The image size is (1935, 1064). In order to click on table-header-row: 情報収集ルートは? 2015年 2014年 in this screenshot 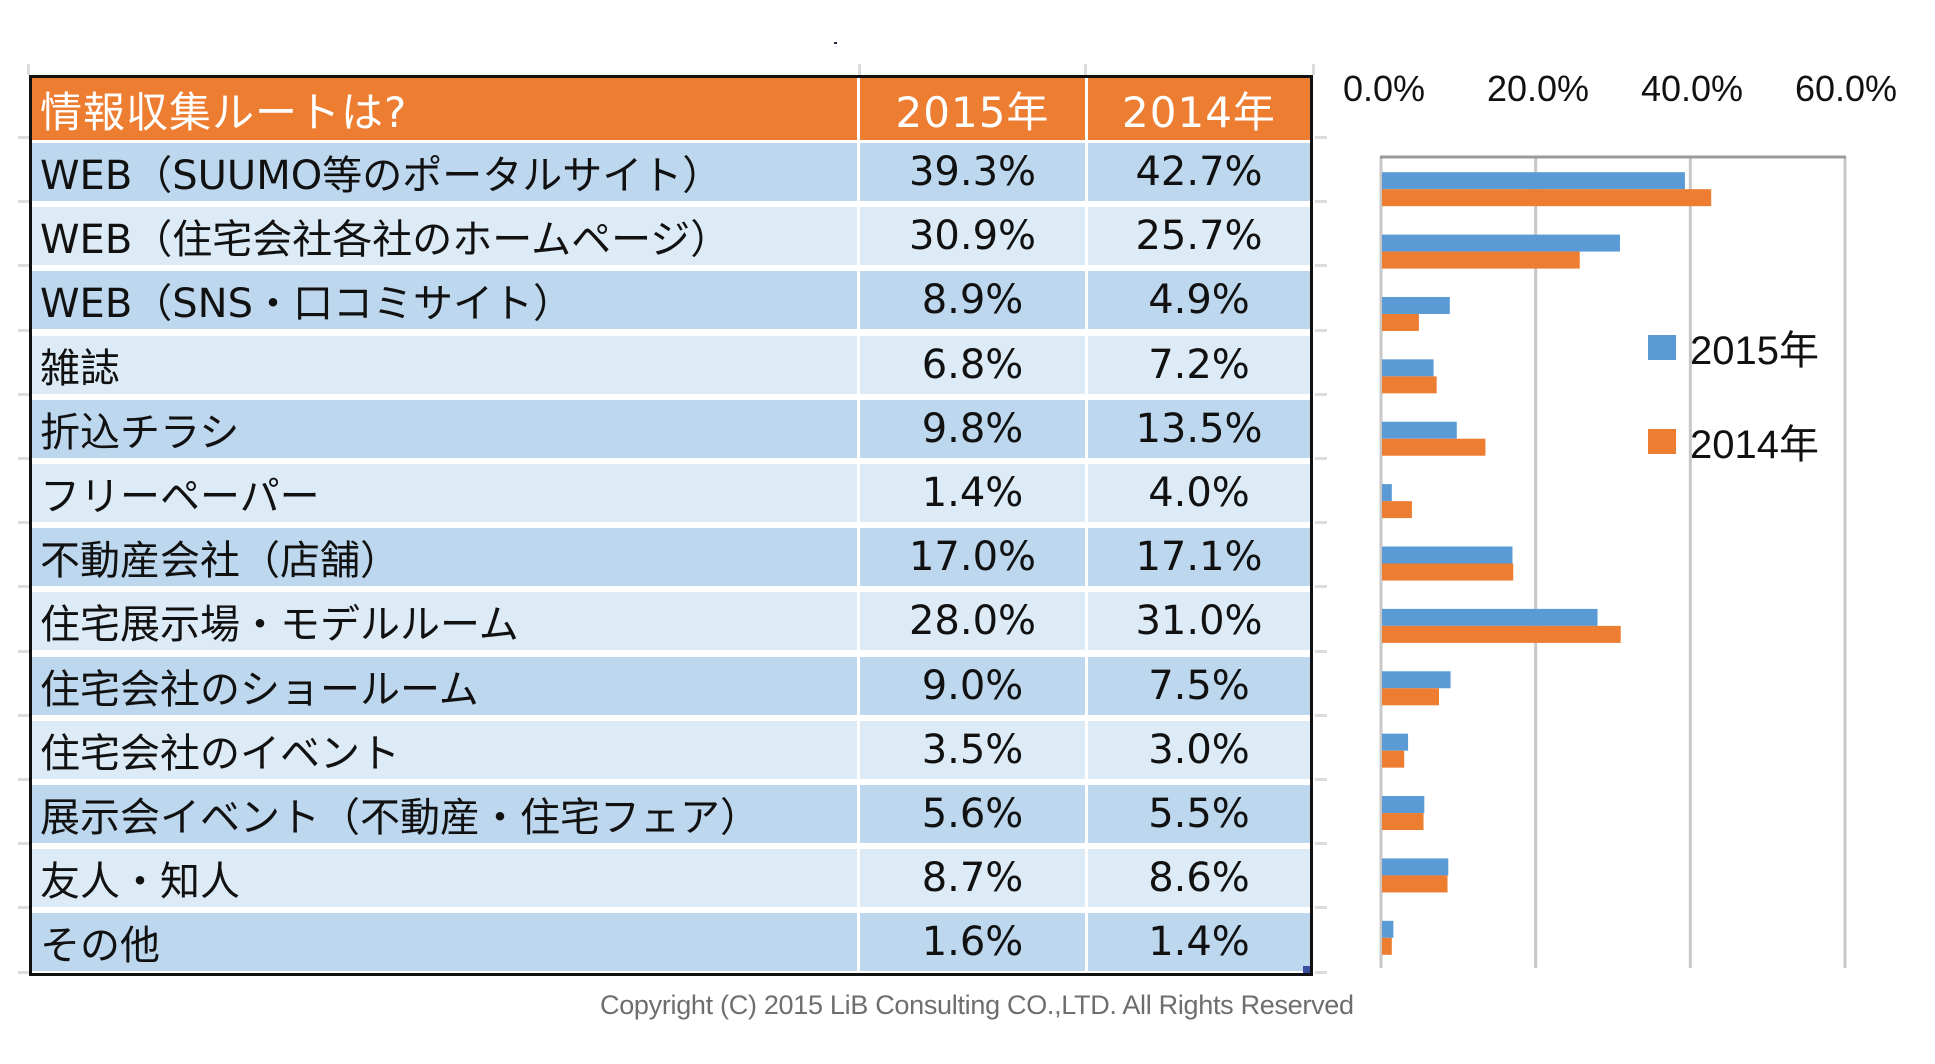, I will do `click(671, 109)`.